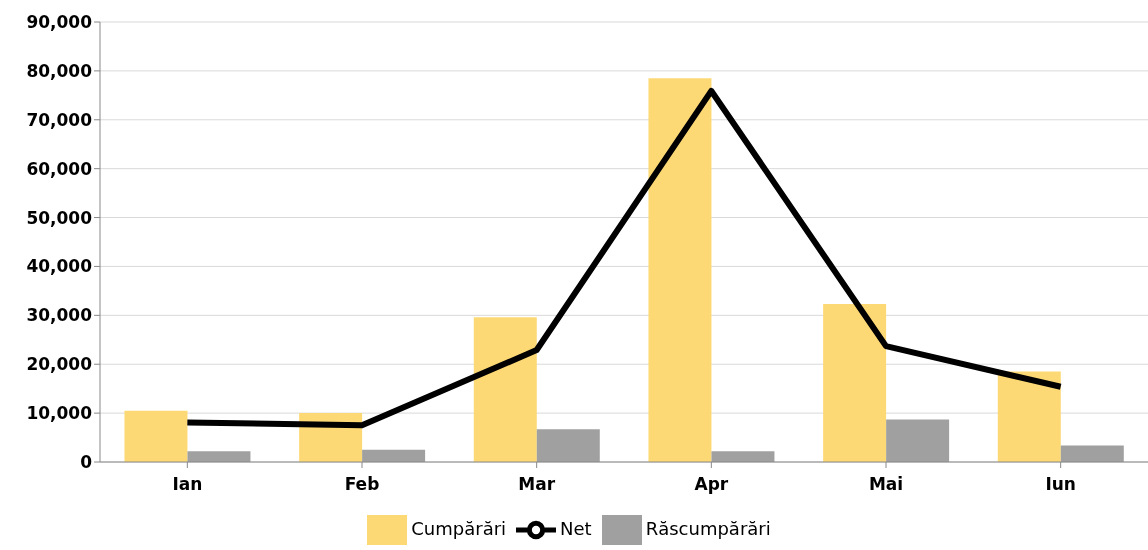  Describe the element at coordinates (59, 266) in the screenshot. I see `y-tick-label: 40,000` at that location.